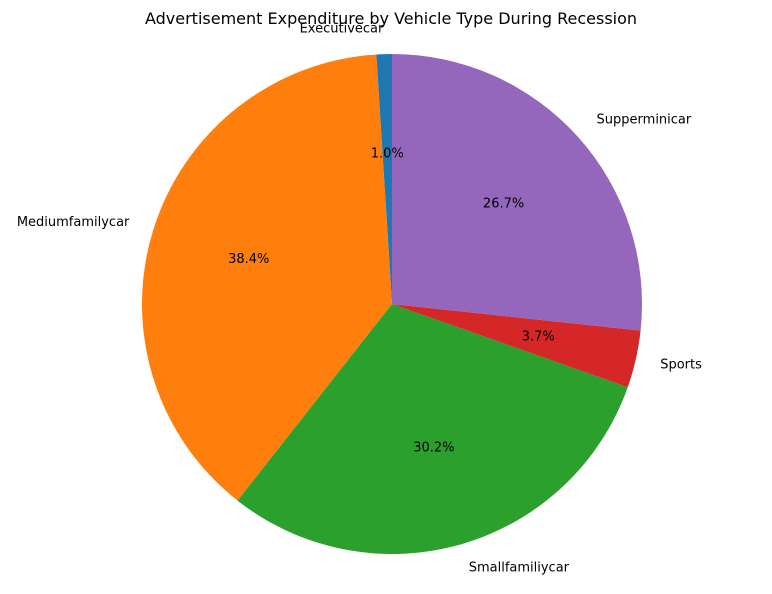 The image size is (772, 594). What do you see at coordinates (73, 222) in the screenshot?
I see `category-label-mediumfamilycar: Mediumfamilycar` at bounding box center [73, 222].